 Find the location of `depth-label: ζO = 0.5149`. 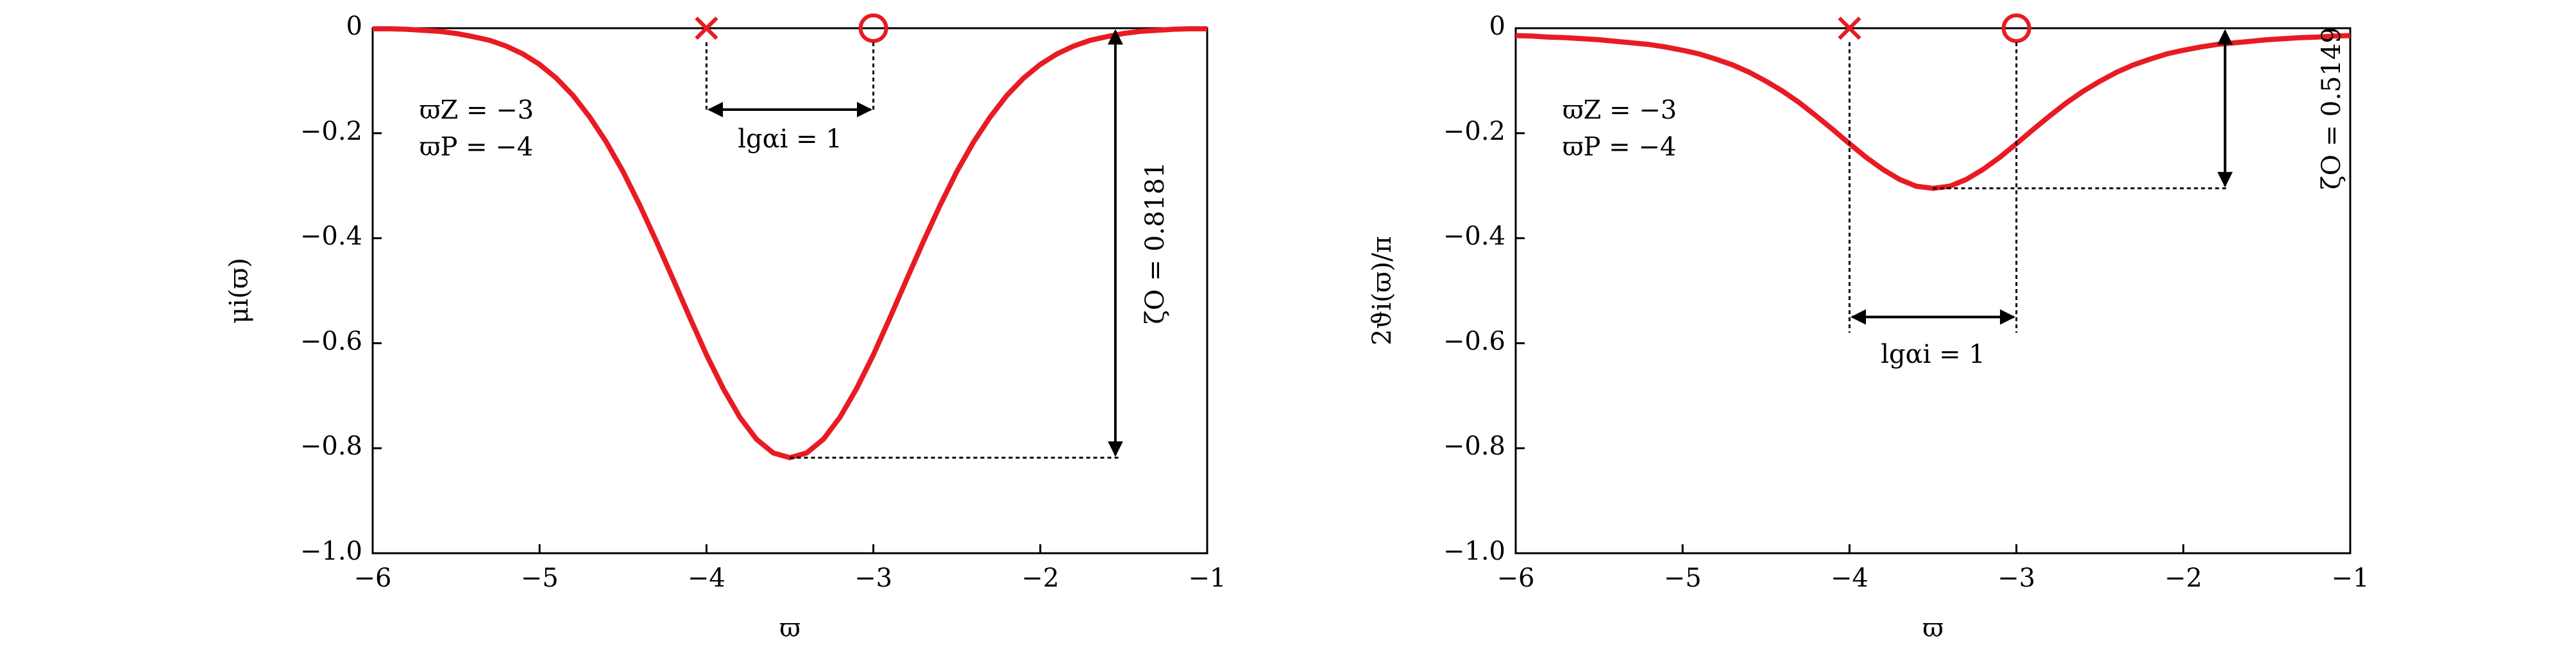

depth-label: ζO = 0.5149 is located at coordinates (2331, 108).